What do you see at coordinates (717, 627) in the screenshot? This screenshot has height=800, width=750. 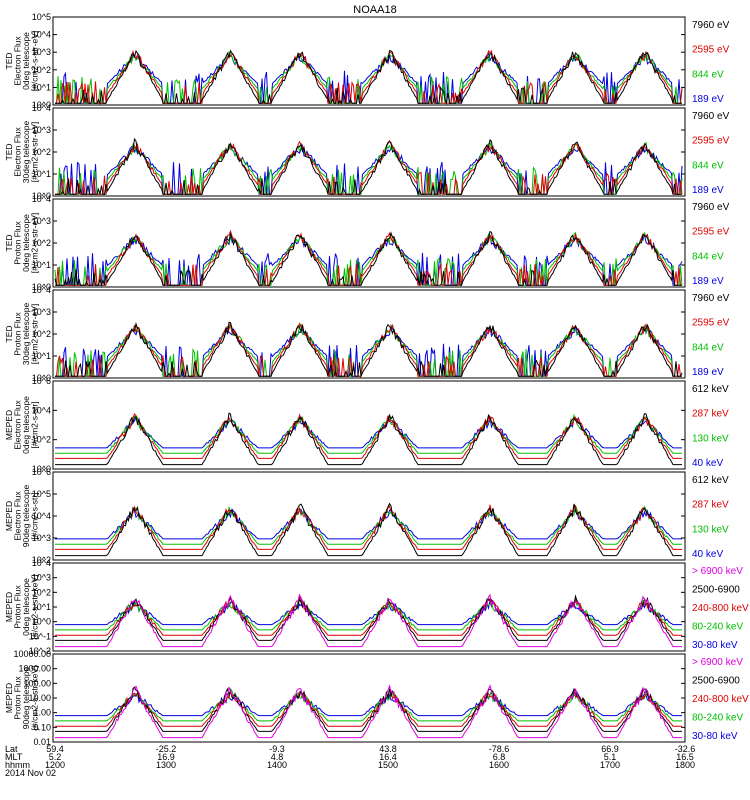 I see `channel-legend-label: 80-240 keV` at bounding box center [717, 627].